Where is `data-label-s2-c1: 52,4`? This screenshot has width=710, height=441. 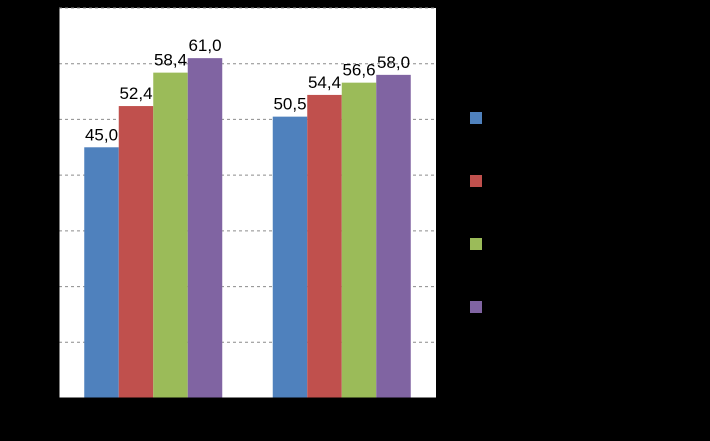 data-label-s2-c1: 52,4 is located at coordinates (135, 93).